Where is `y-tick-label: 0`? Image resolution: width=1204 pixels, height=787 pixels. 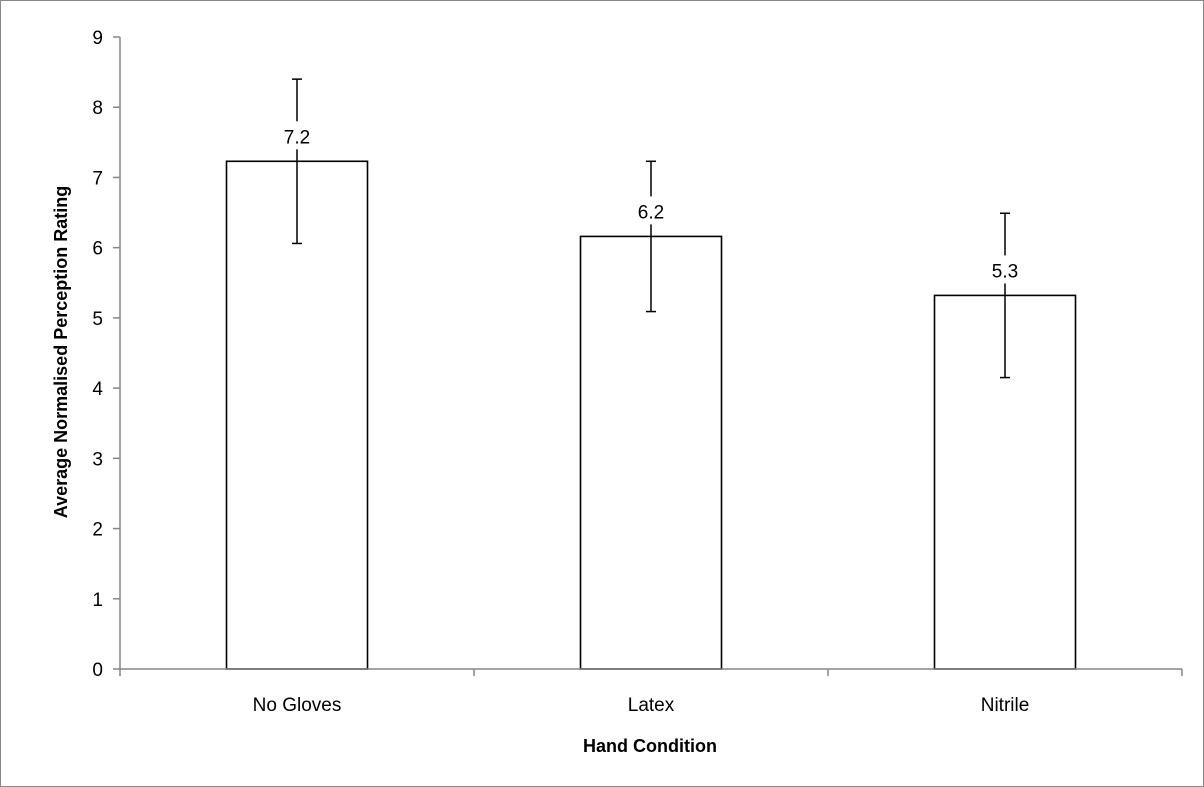 y-tick-label: 0 is located at coordinates (97, 670).